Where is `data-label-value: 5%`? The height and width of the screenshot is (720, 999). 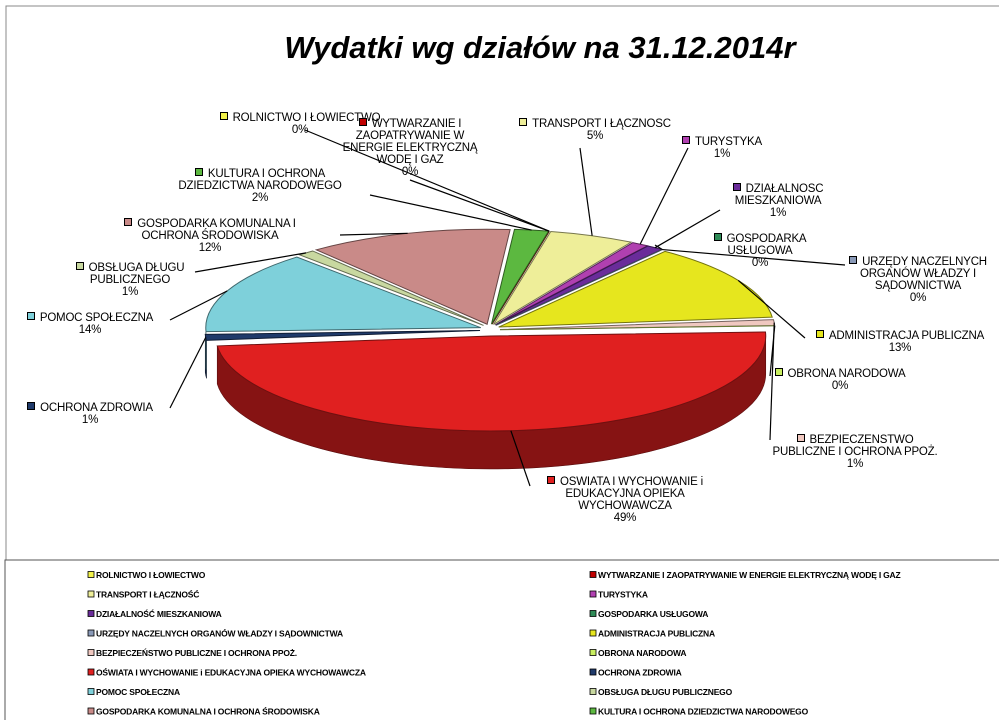 data-label-value: 5% is located at coordinates (595, 136).